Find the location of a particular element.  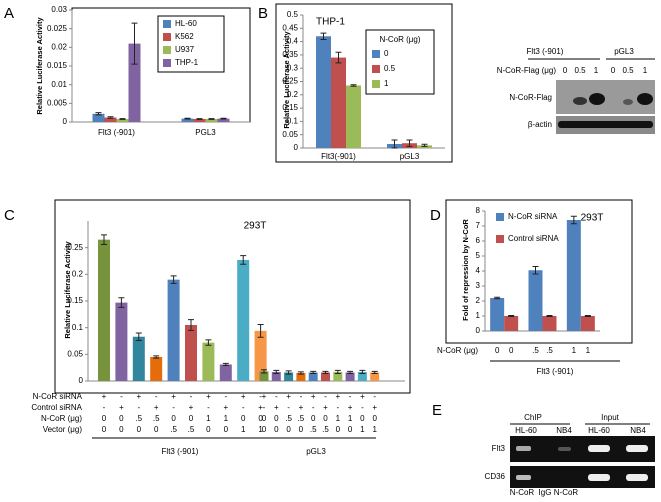

y-tick-label: 7 is located at coordinates (478, 225).